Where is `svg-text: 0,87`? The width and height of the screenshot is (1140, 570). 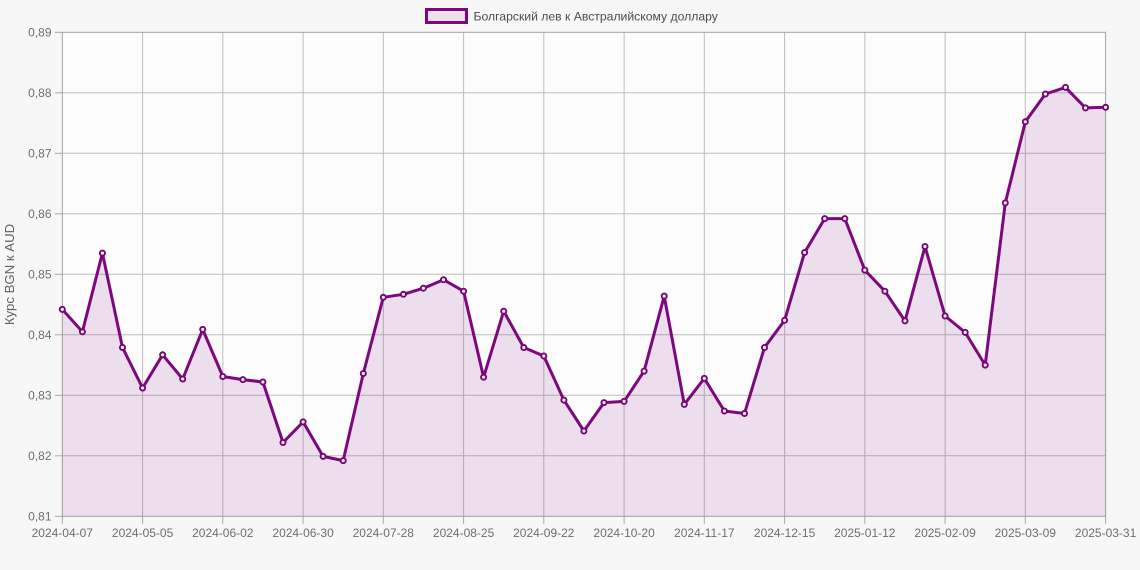
svg-text: 0,87 is located at coordinates (40, 154).